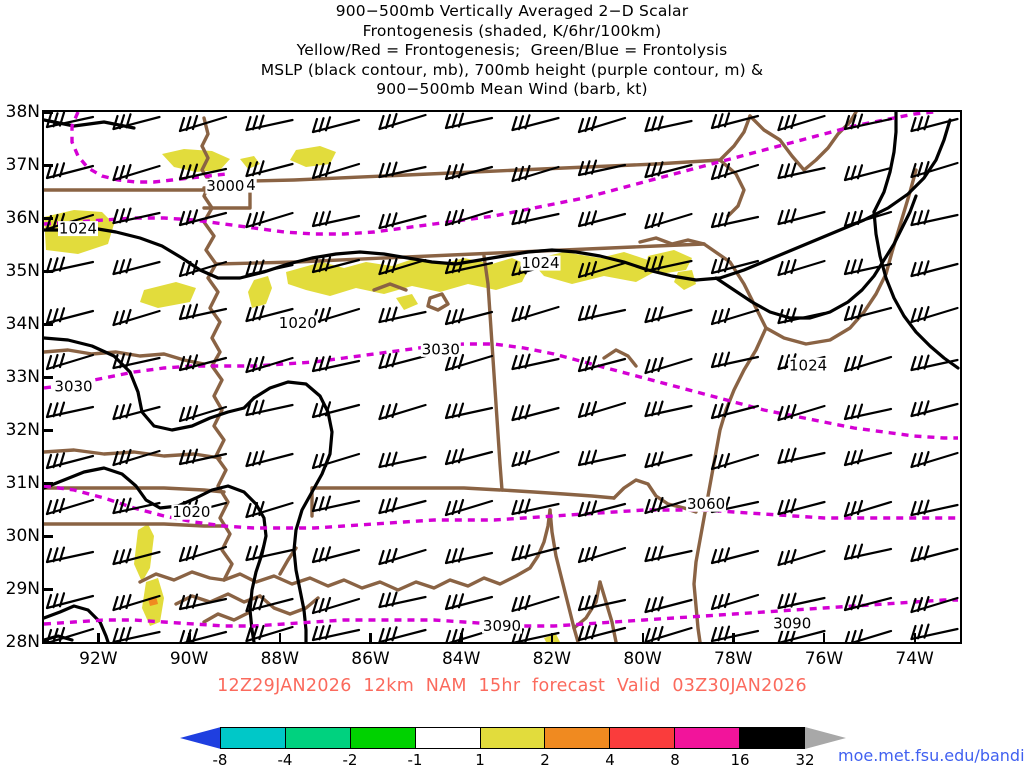 The height and width of the screenshot is (769, 1024). Describe the element at coordinates (805, 760) in the screenshot. I see `colorbar-tick-label: 32` at that location.